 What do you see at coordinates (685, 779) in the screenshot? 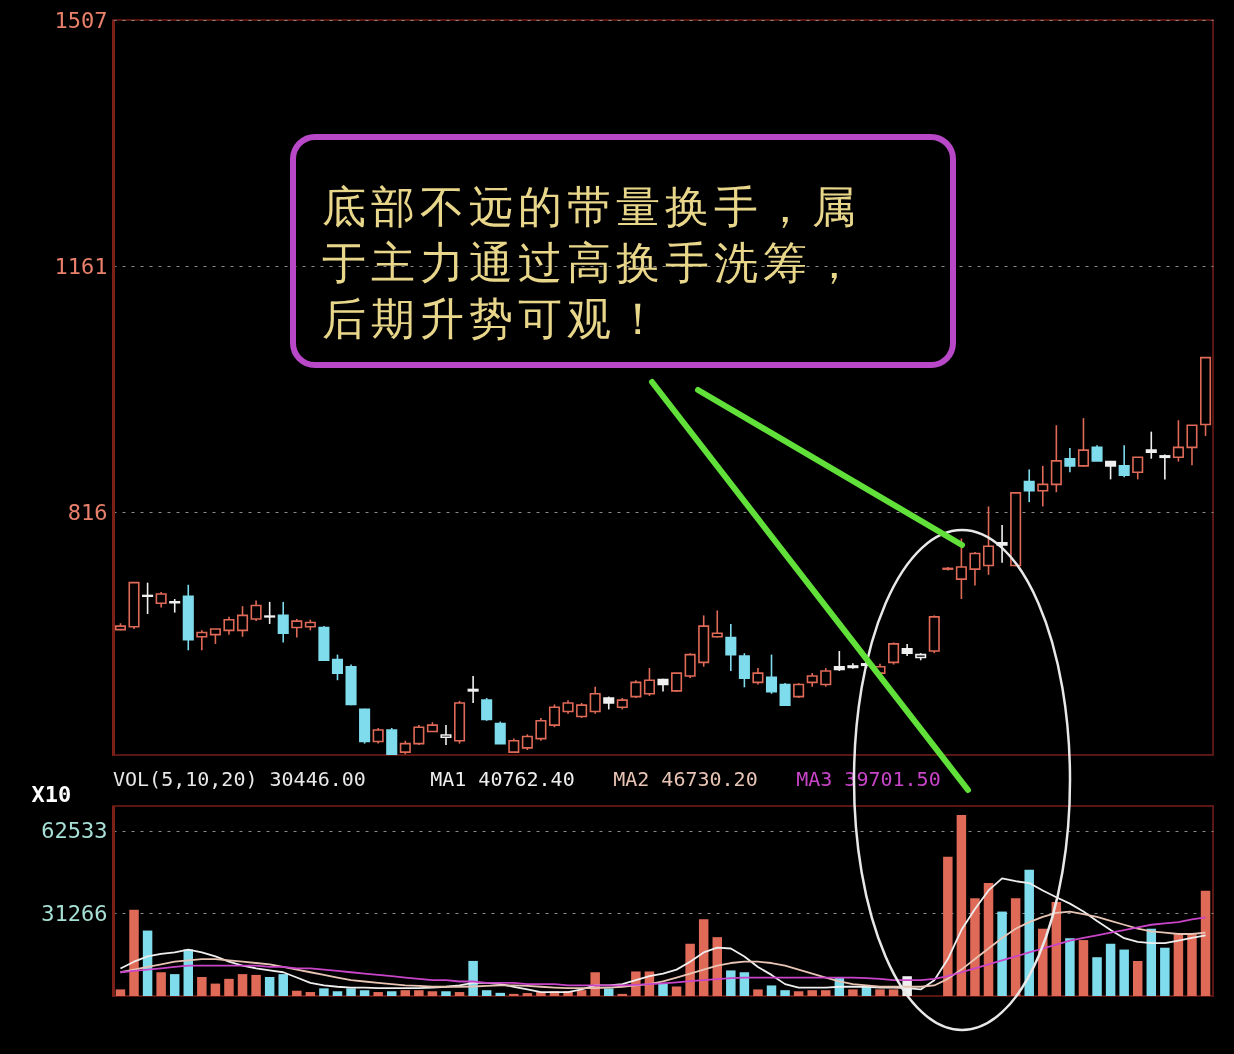
I see `text: MA2 46730.20` at bounding box center [685, 779].